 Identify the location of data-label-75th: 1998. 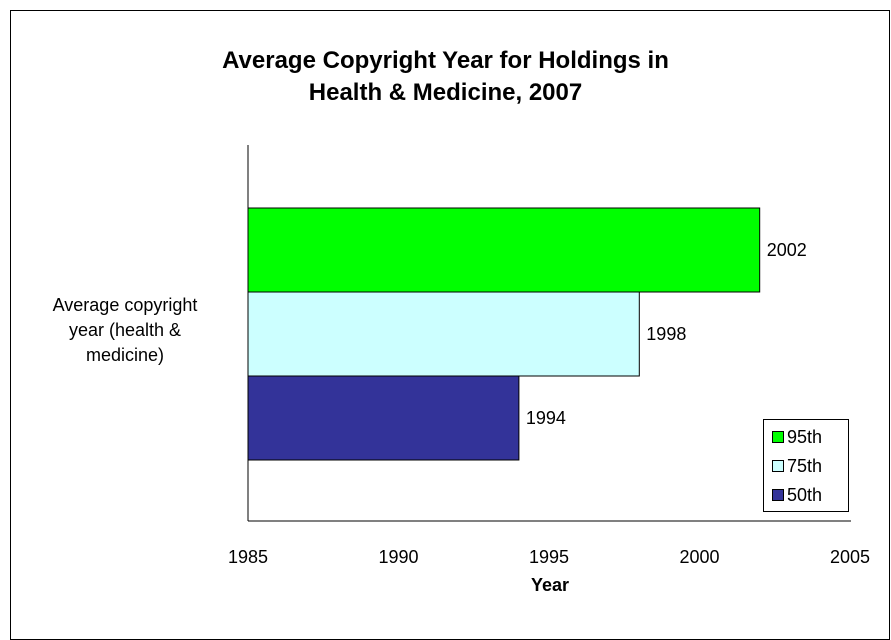
(666, 334).